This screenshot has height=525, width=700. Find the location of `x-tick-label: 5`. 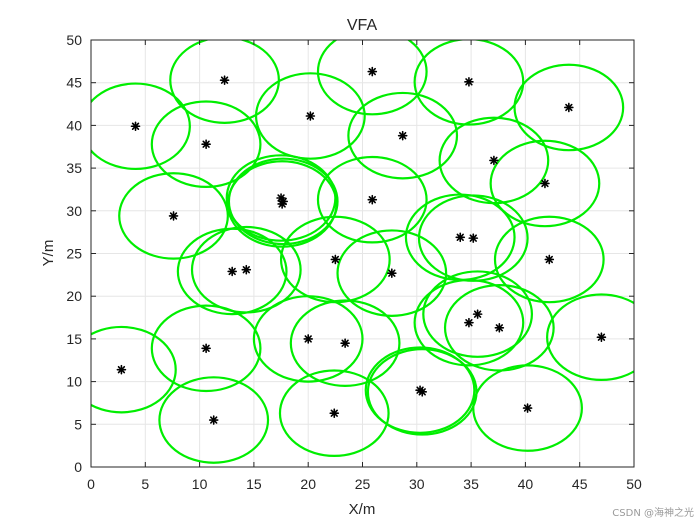

x-tick-label: 5 is located at coordinates (145, 484).